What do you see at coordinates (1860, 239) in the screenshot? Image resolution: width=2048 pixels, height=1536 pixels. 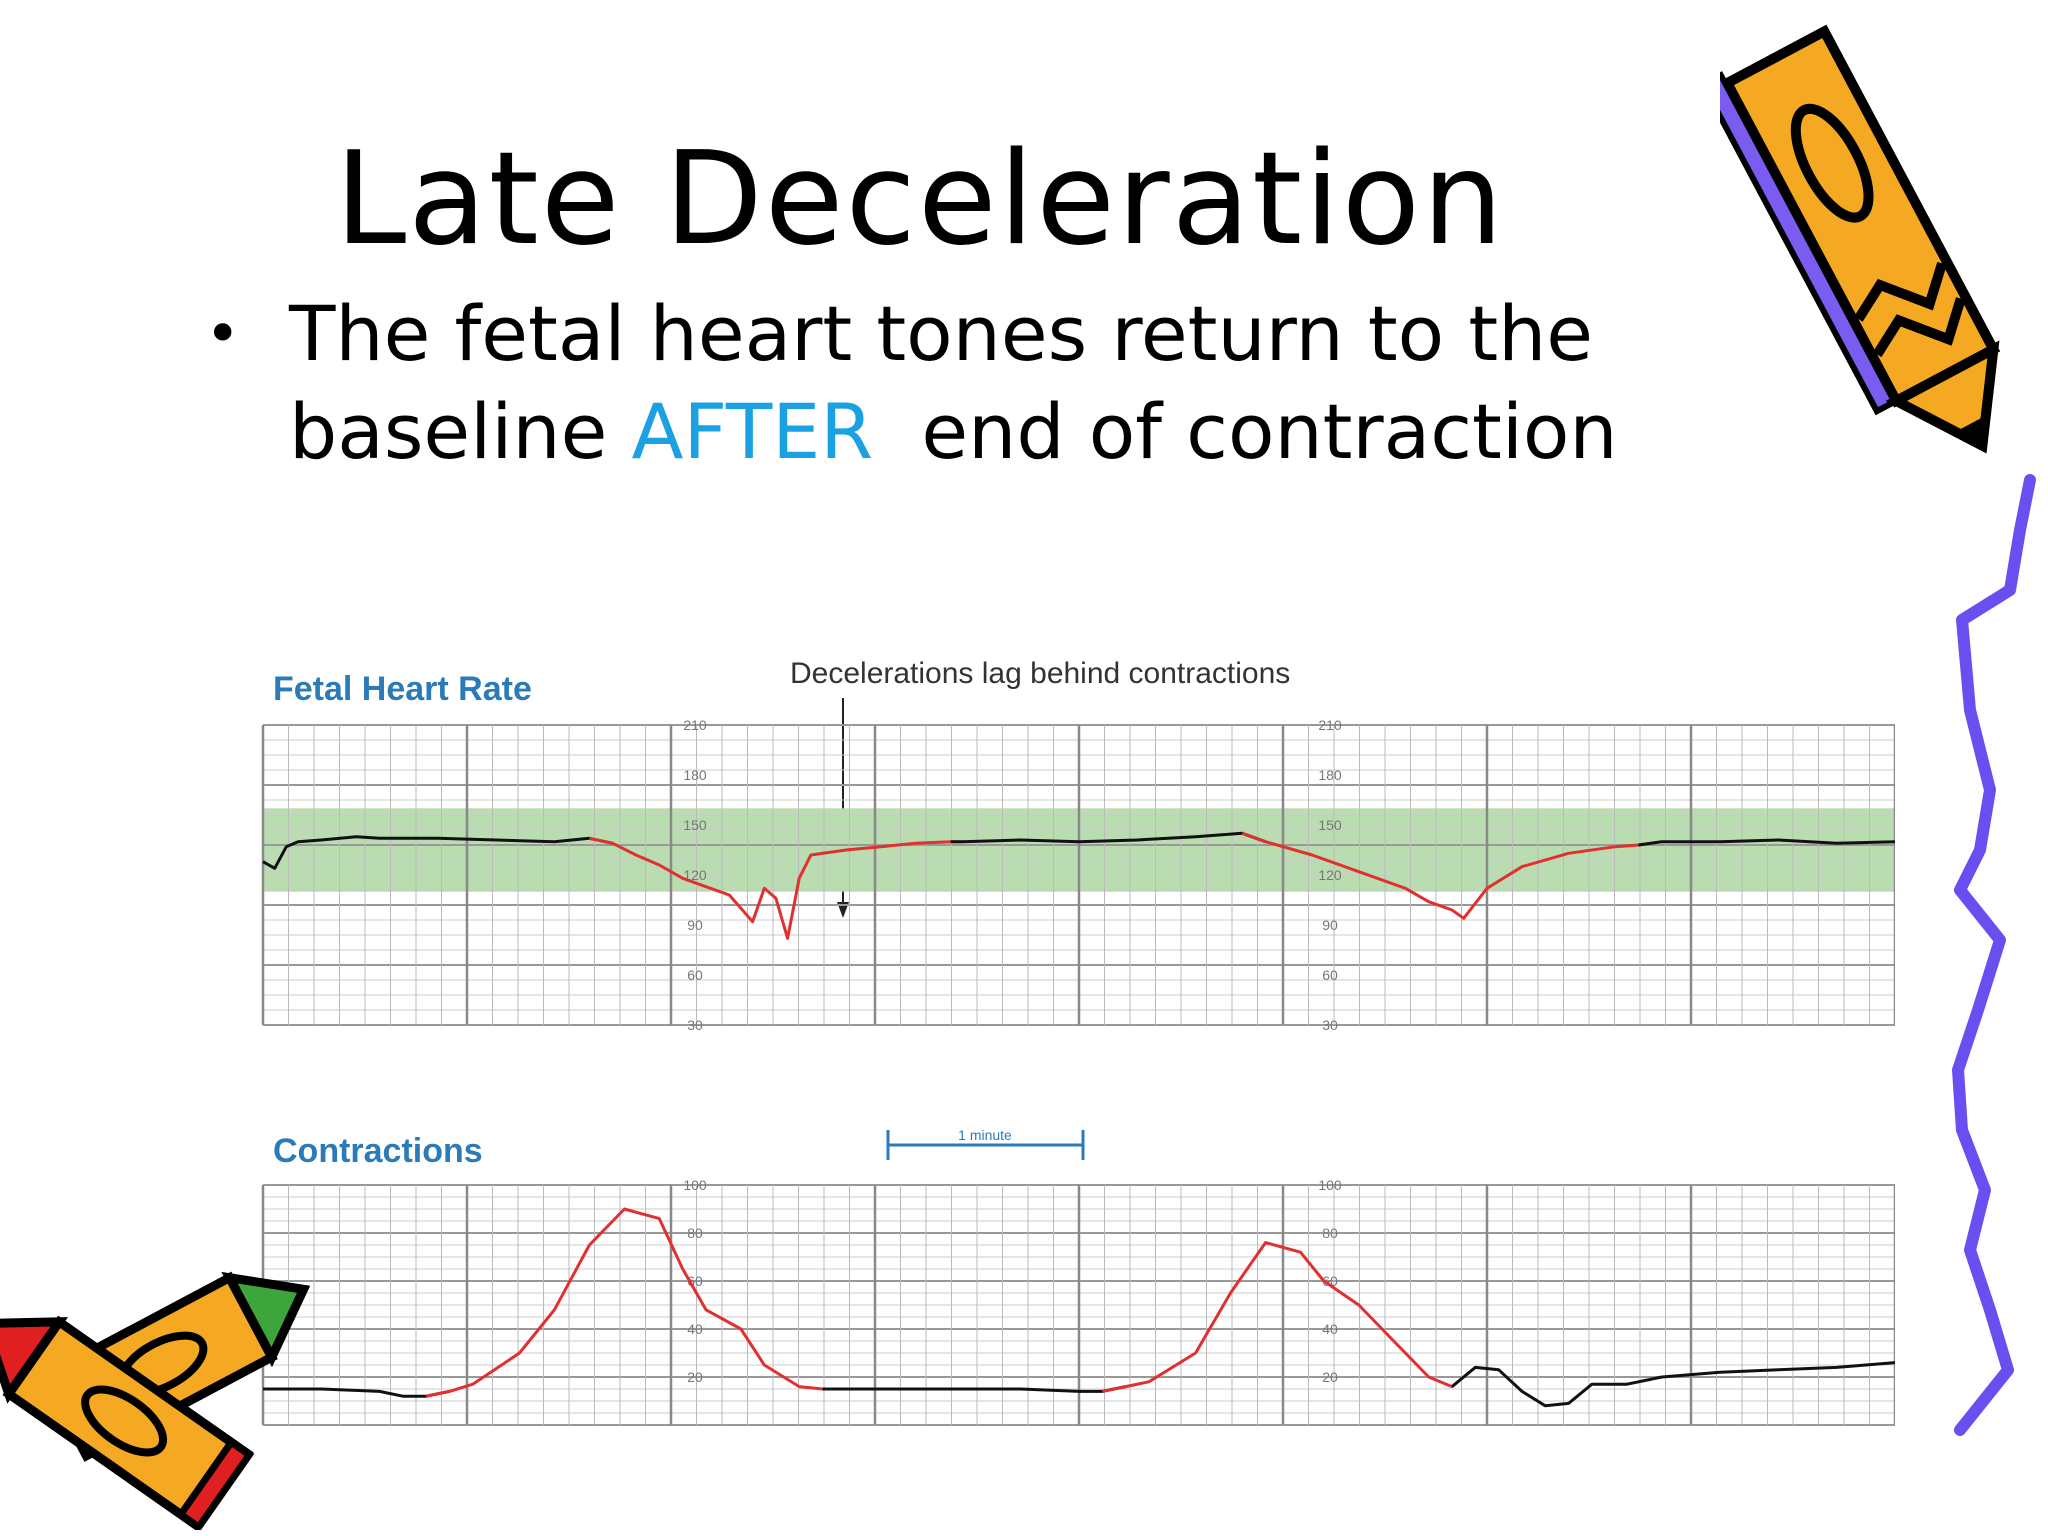 I see `pencil-icon` at bounding box center [1860, 239].